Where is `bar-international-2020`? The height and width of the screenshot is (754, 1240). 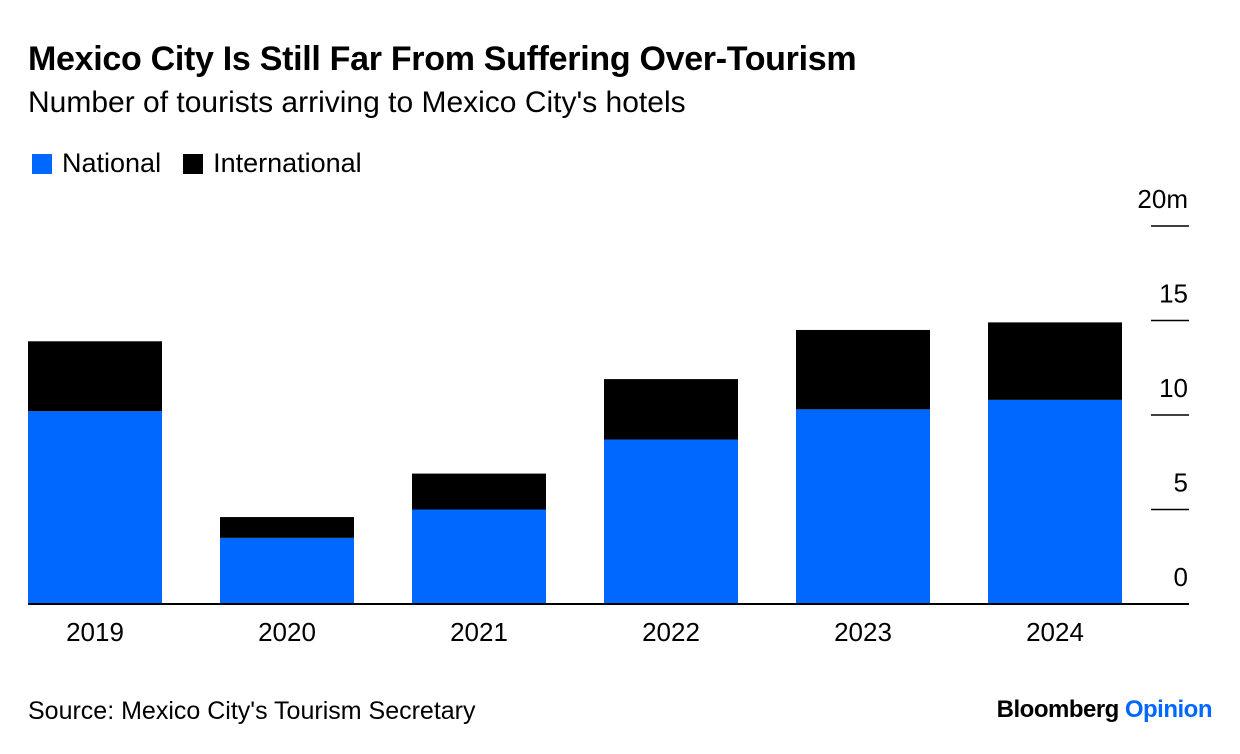
bar-international-2020 is located at coordinates (287, 527).